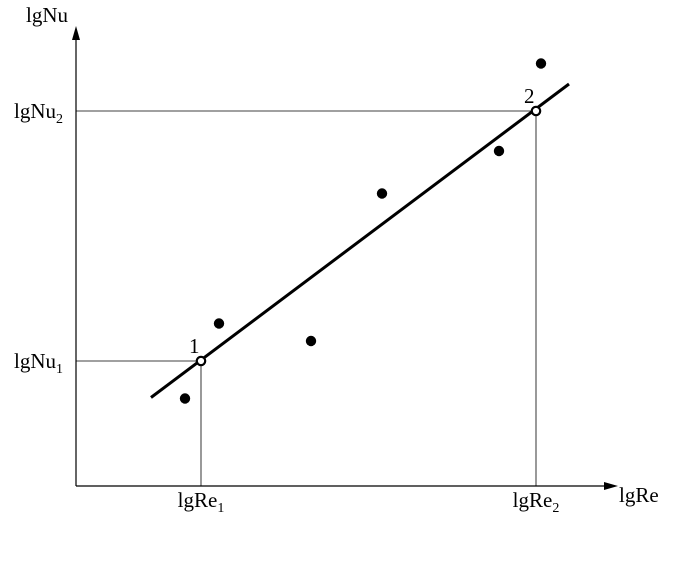 This screenshot has height=588, width=680. Describe the element at coordinates (38, 363) in the screenshot. I see `y-tick-label: lgNu1` at that location.